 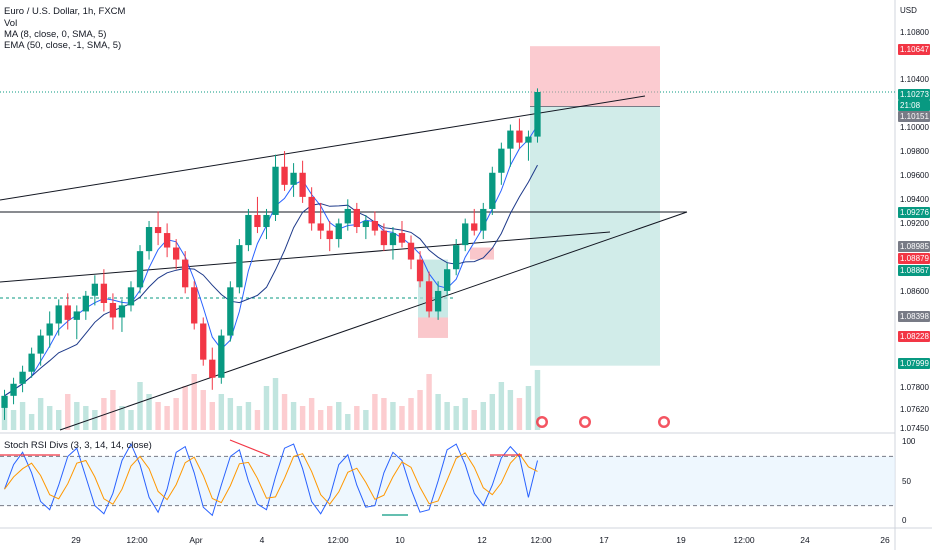 I want to click on axes, so click(x=603, y=422).